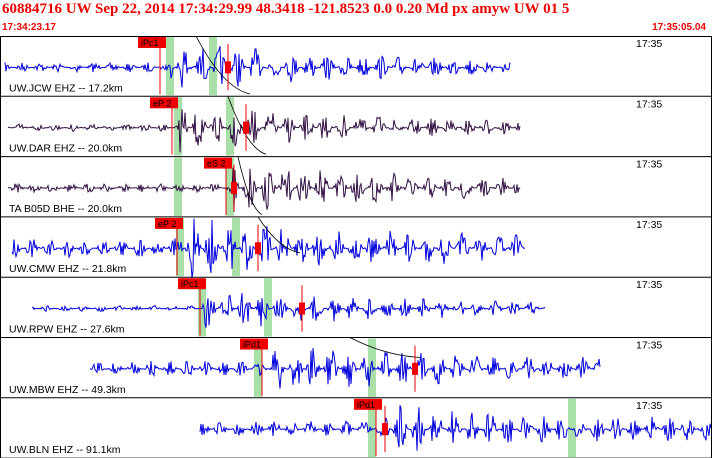  Describe the element at coordinates (65, 209) in the screenshot. I see `station-label-2: TA B05D BHE -- 20.0km` at that location.